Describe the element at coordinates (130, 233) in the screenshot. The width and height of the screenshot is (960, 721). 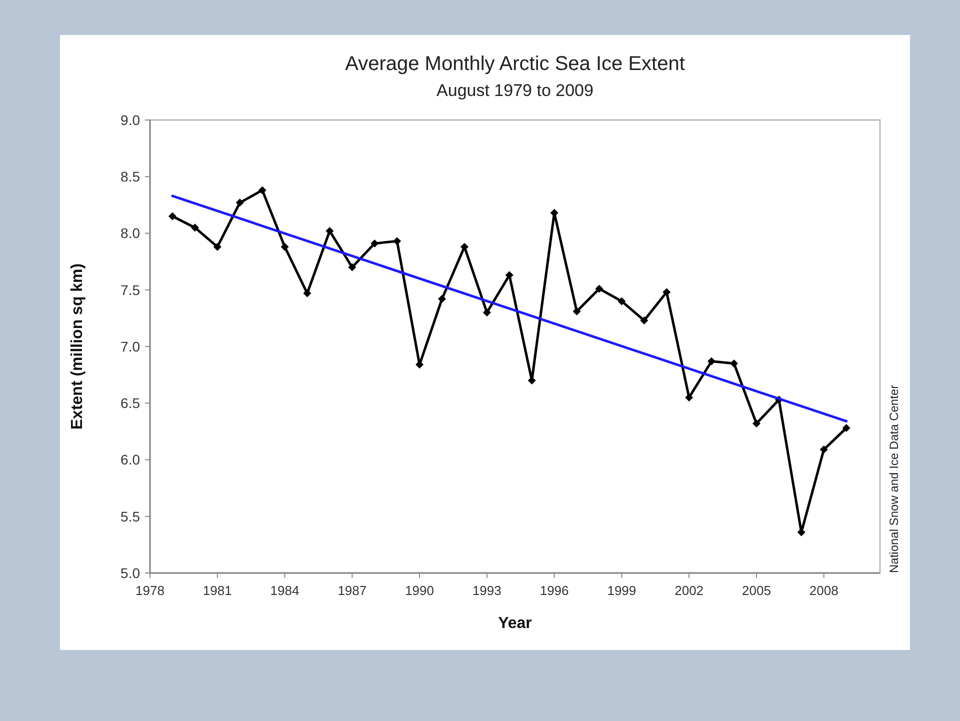
I see `y-tick-label: 8.0` at that location.